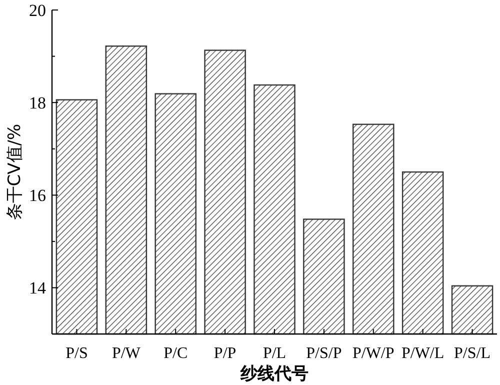 This screenshot has height=385, width=500. I want to click on x-tick-label: P/P, so click(225, 353).